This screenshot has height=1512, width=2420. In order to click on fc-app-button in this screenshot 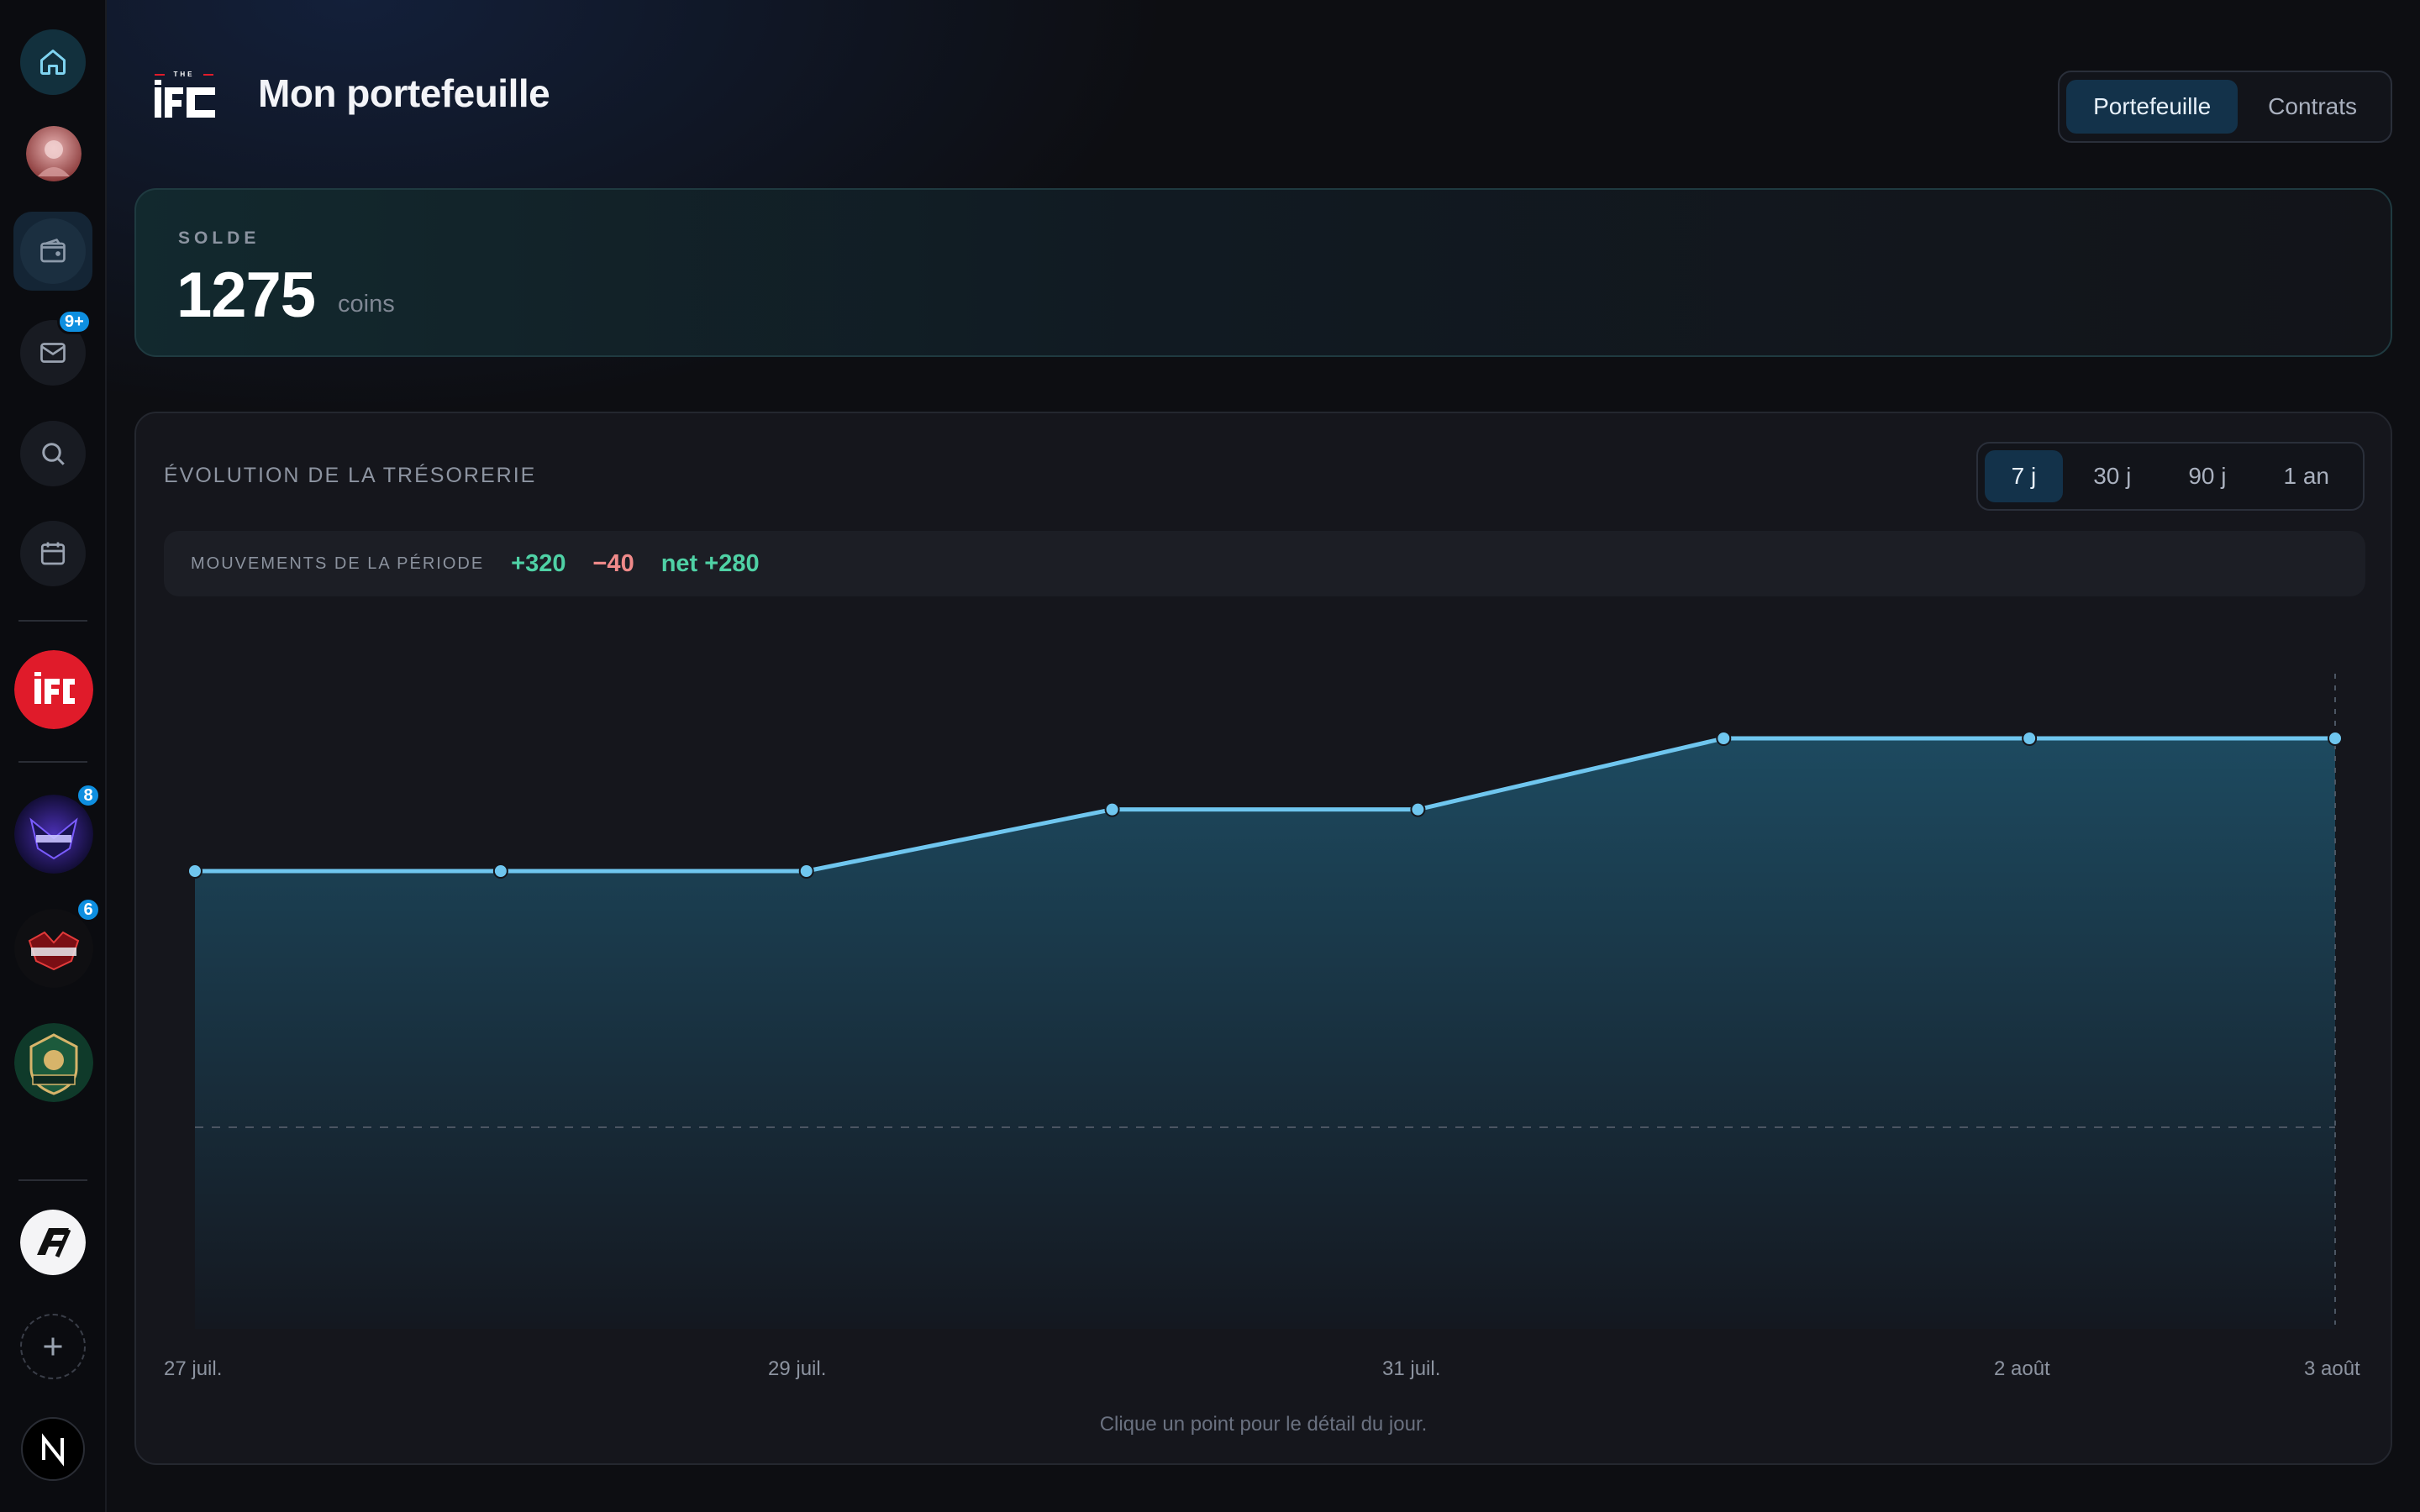, I will do `click(53, 1242)`.